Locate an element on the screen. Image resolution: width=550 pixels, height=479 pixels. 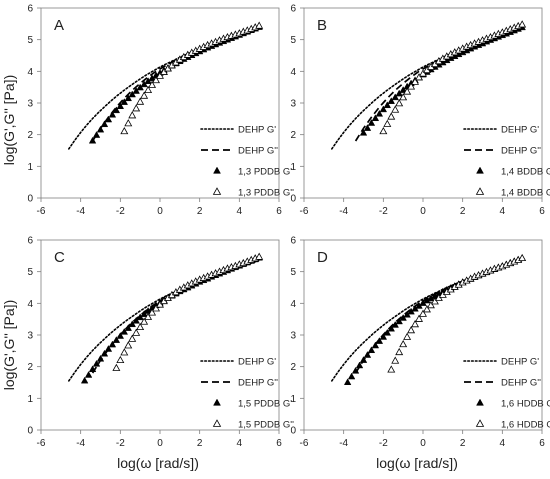
legend-label: 1,6 HDDB G'' is located at coordinates (525, 404).